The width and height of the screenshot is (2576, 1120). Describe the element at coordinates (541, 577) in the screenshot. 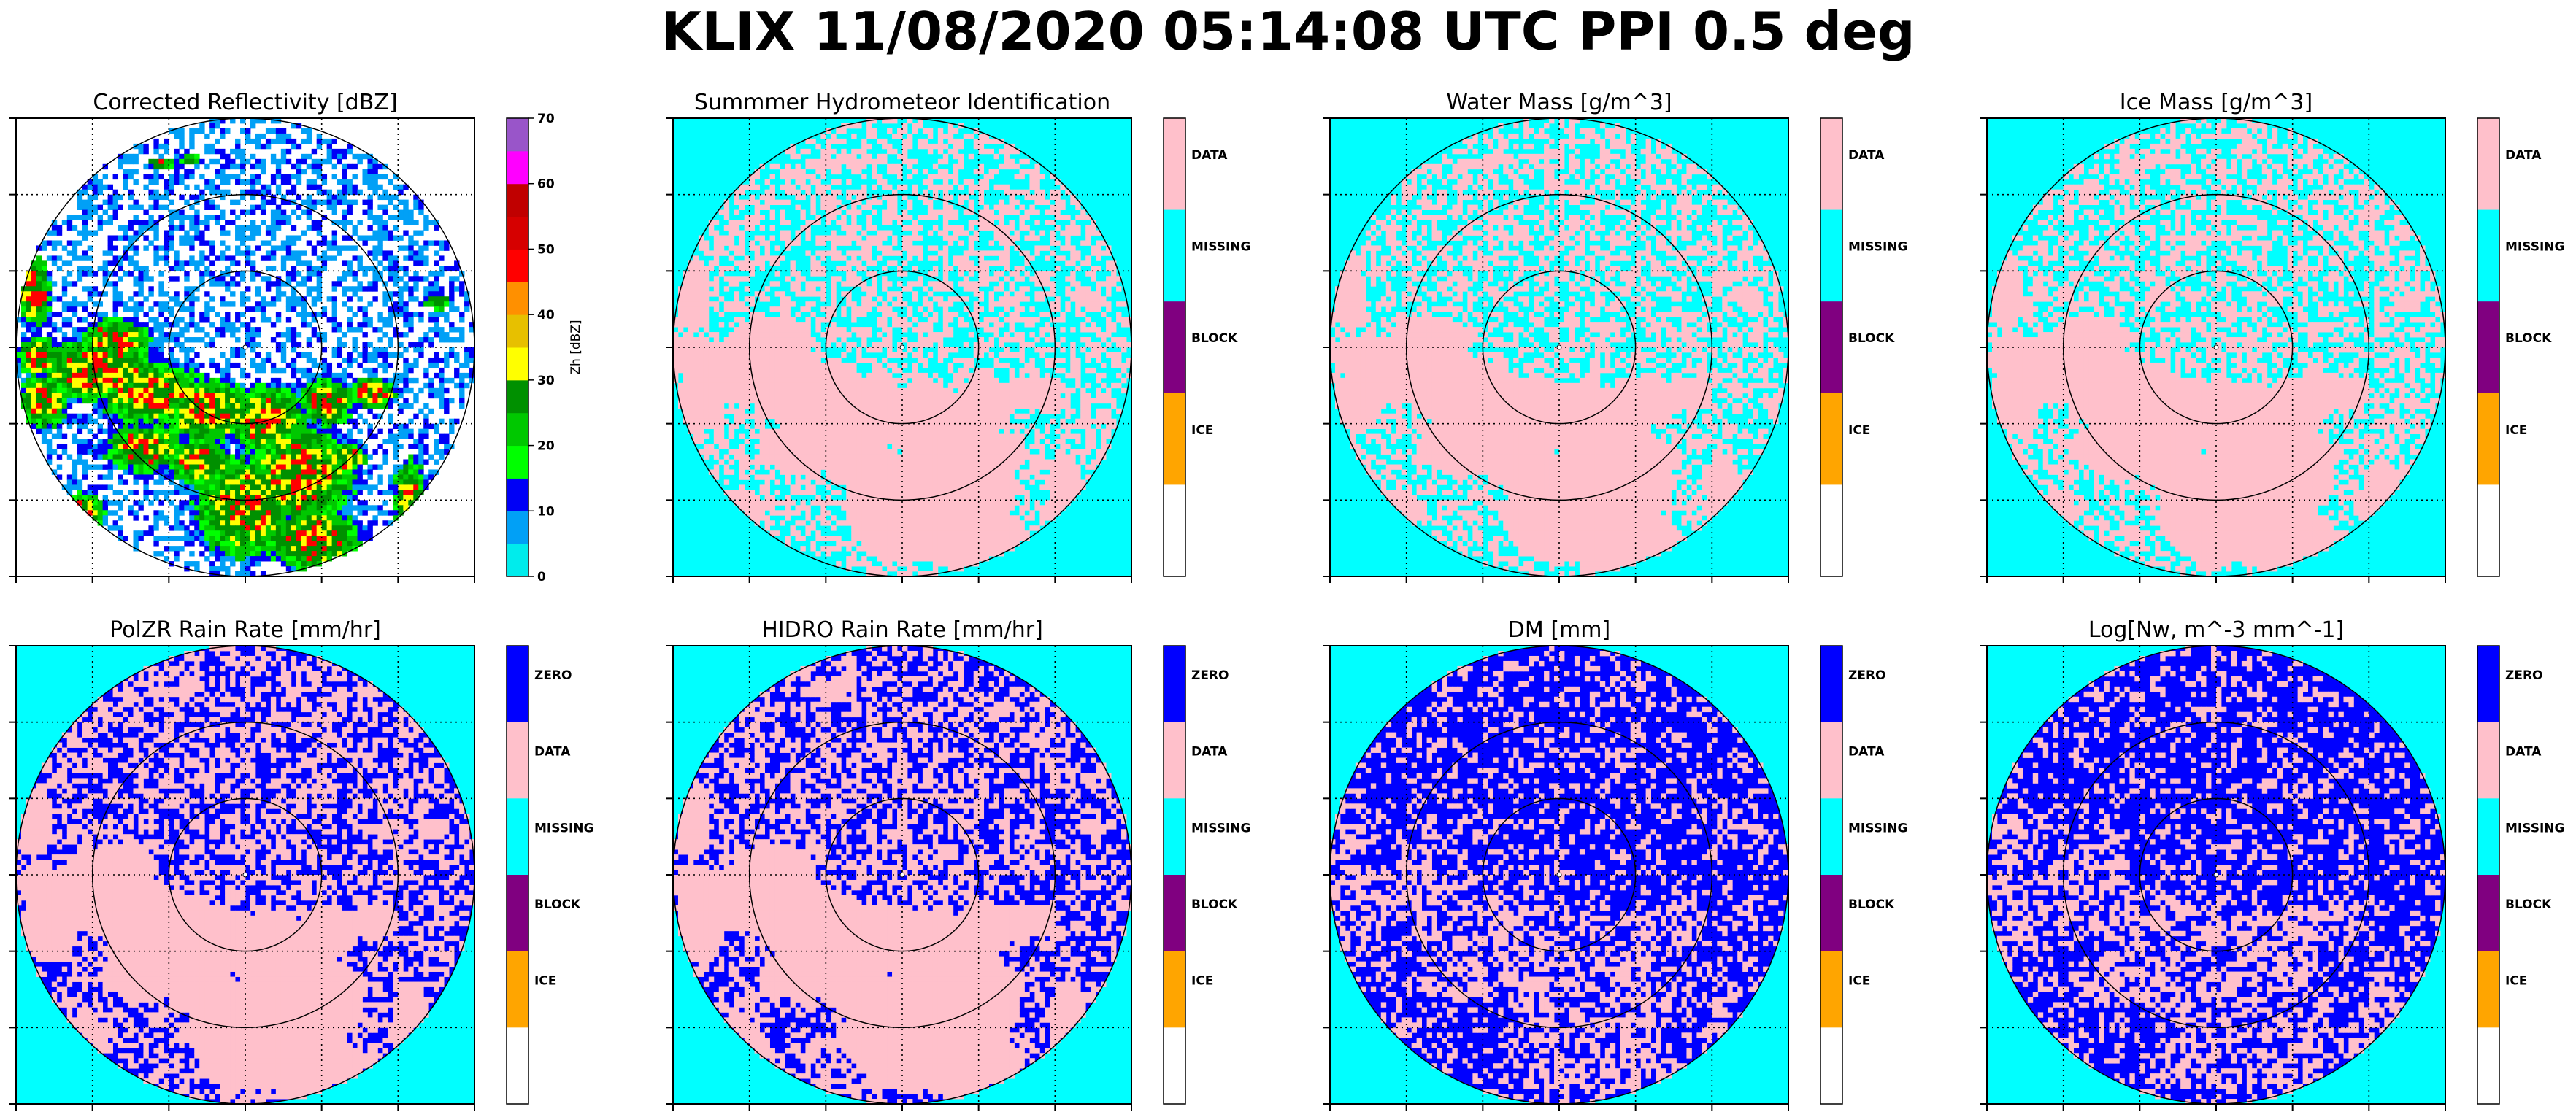

I see `colorbar-tick-label: 0` at that location.